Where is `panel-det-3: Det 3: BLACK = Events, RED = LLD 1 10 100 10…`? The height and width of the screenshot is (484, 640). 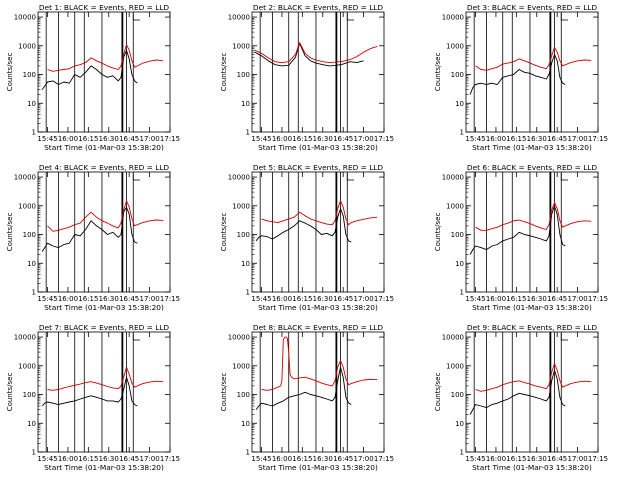
panel-det-3: Det 3: BLACK = Events, RED = LLD 1 10 100 10… is located at coordinates (521, 77).